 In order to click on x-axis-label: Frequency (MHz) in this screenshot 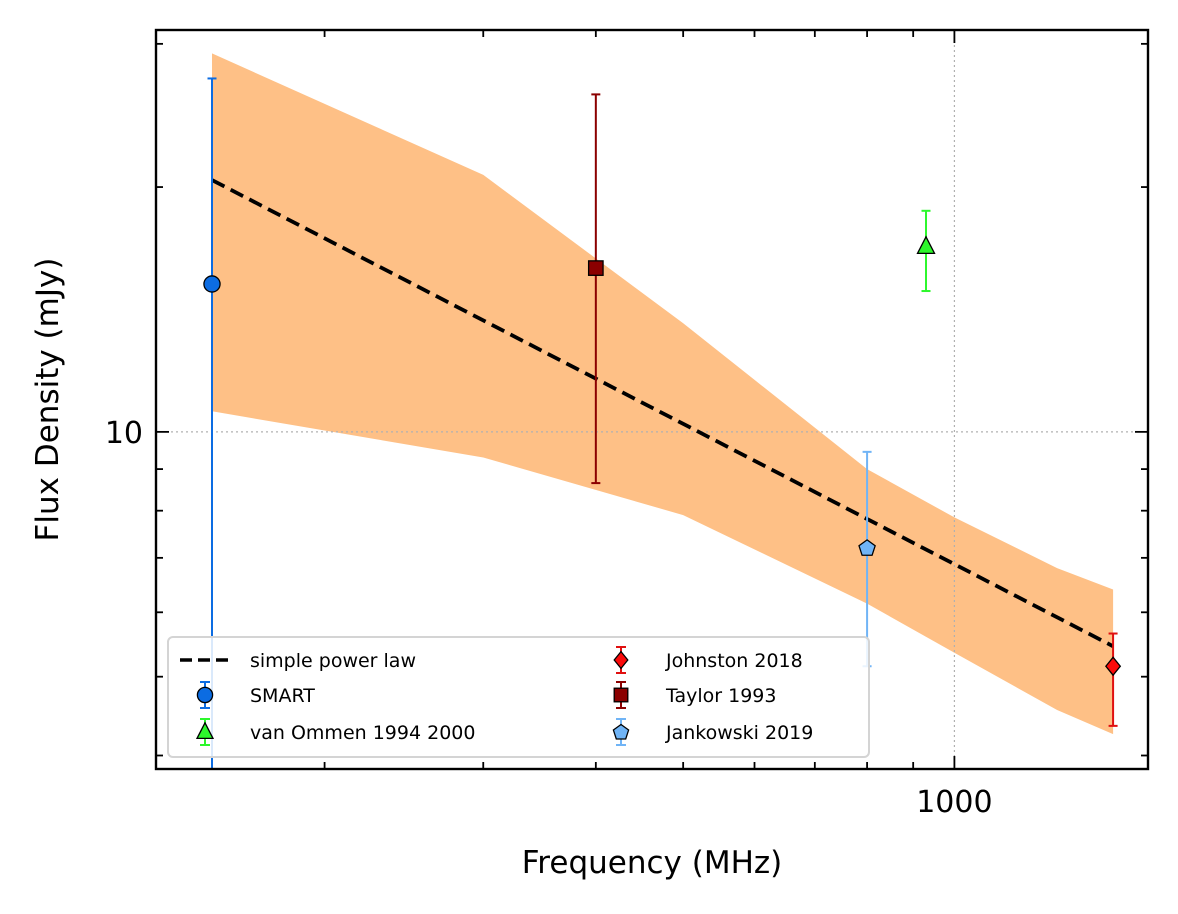, I will do `click(652, 863)`.